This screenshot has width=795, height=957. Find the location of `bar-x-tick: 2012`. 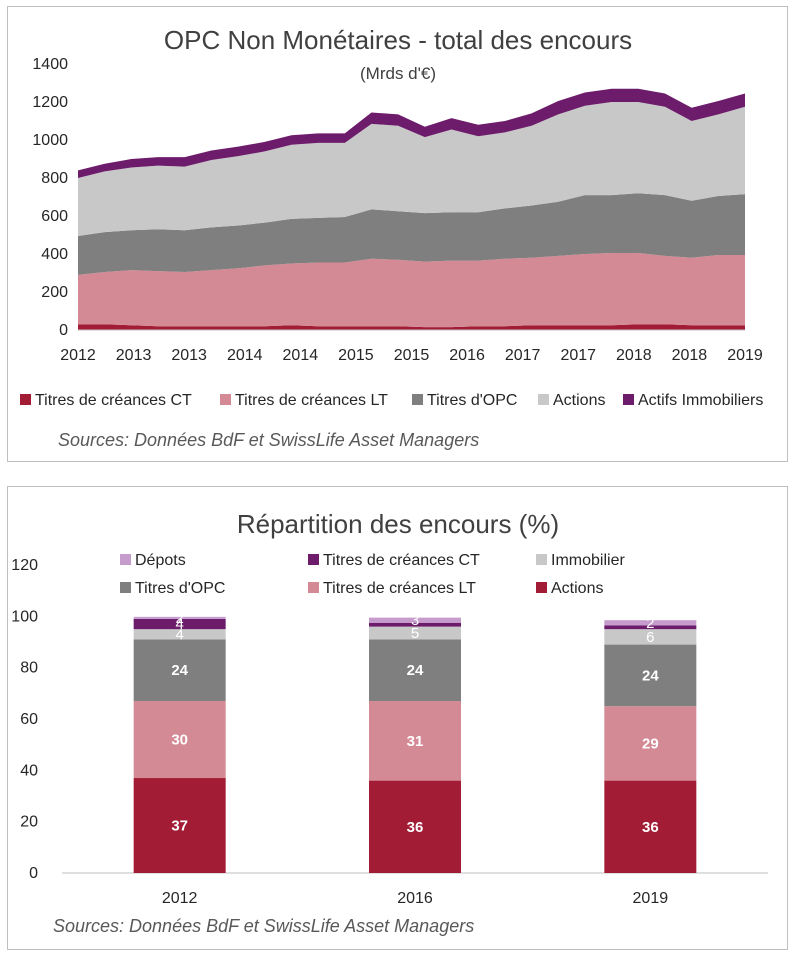

bar-x-tick: 2012 is located at coordinates (180, 898).